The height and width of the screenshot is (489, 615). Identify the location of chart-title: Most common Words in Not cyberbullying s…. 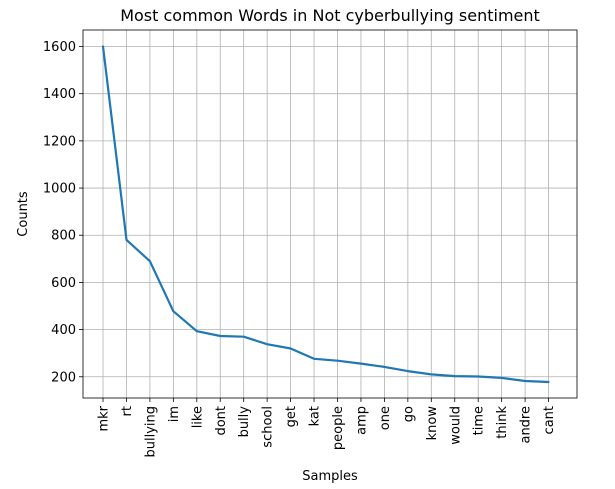
(330, 15).